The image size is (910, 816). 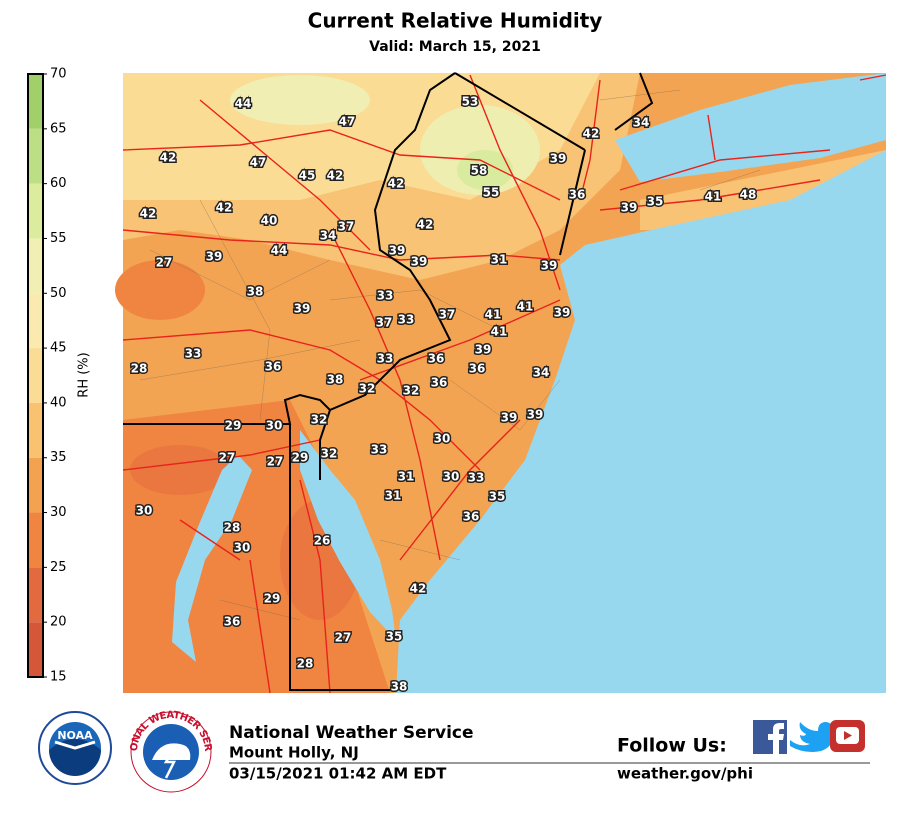 I want to click on colorbar-tick-label: 30, so click(x=58, y=512).